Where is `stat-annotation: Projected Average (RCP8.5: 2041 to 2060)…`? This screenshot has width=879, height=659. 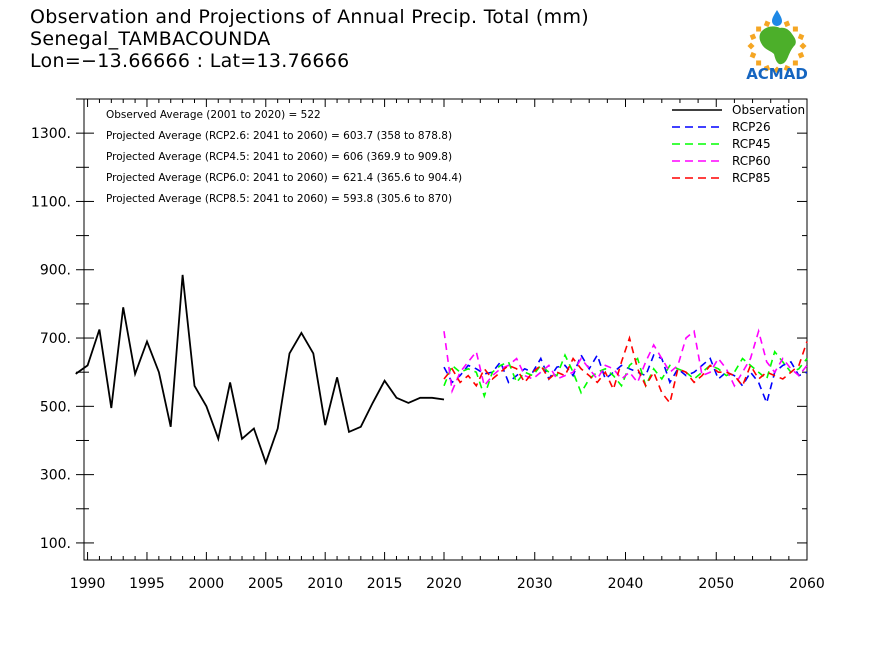 stat-annotation: Projected Average (RCP8.5: 2041 to 2060)… is located at coordinates (279, 199).